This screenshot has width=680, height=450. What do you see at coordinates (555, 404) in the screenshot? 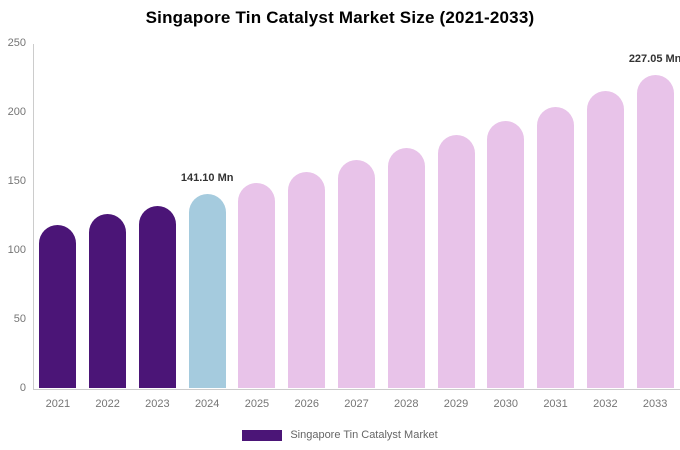
I see `x-axis-tick-label: 2031` at bounding box center [555, 404].